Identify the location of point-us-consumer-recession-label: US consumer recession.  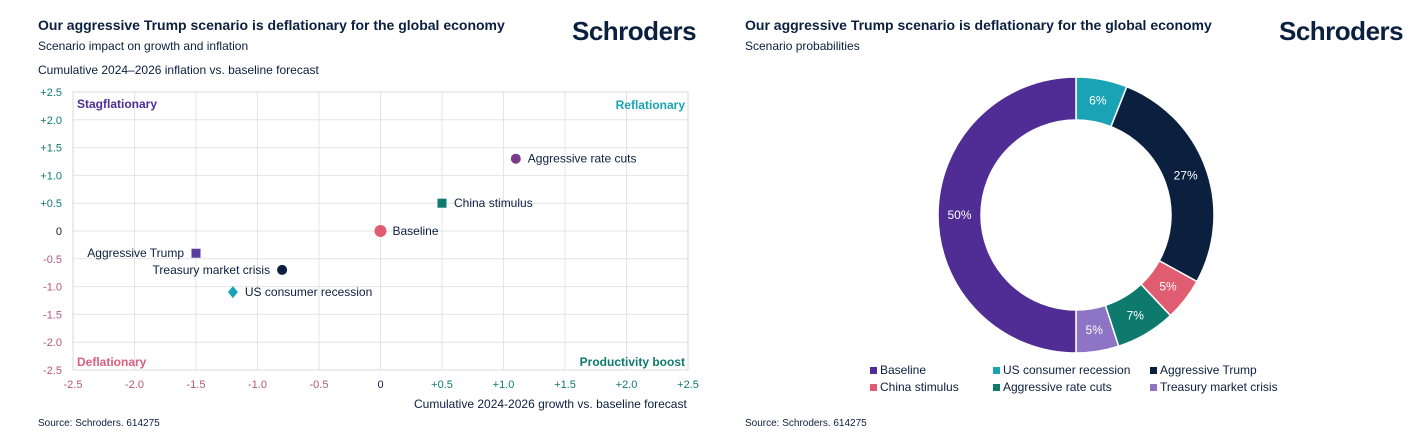
(308, 292).